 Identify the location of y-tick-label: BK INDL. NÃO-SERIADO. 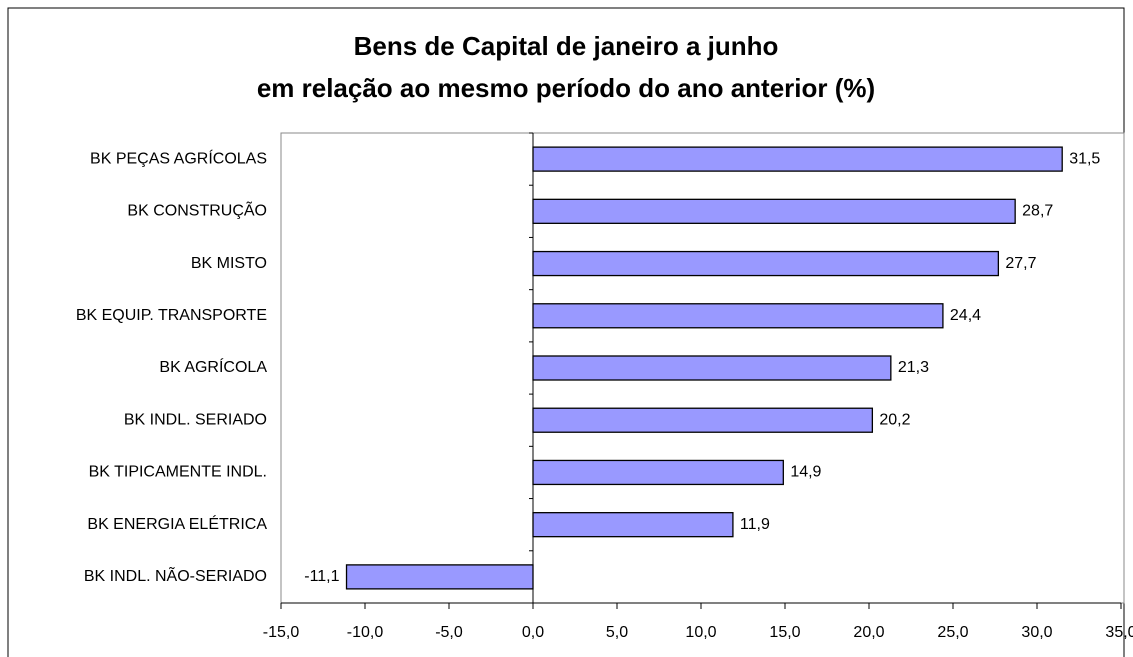
(175, 575).